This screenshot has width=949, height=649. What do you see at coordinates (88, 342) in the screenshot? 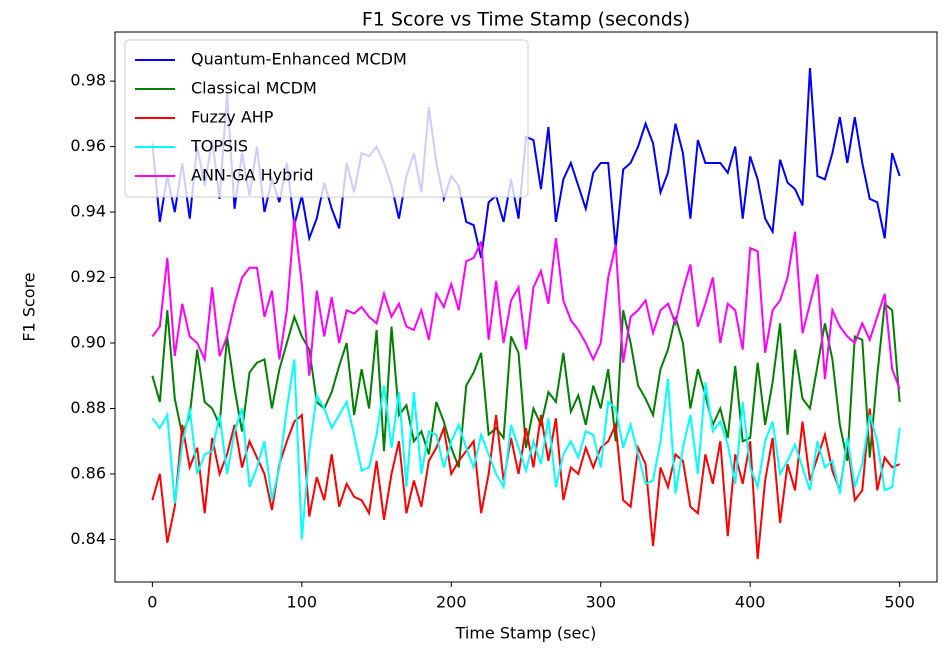
I see `y-tick-label: 0.90` at bounding box center [88, 342].